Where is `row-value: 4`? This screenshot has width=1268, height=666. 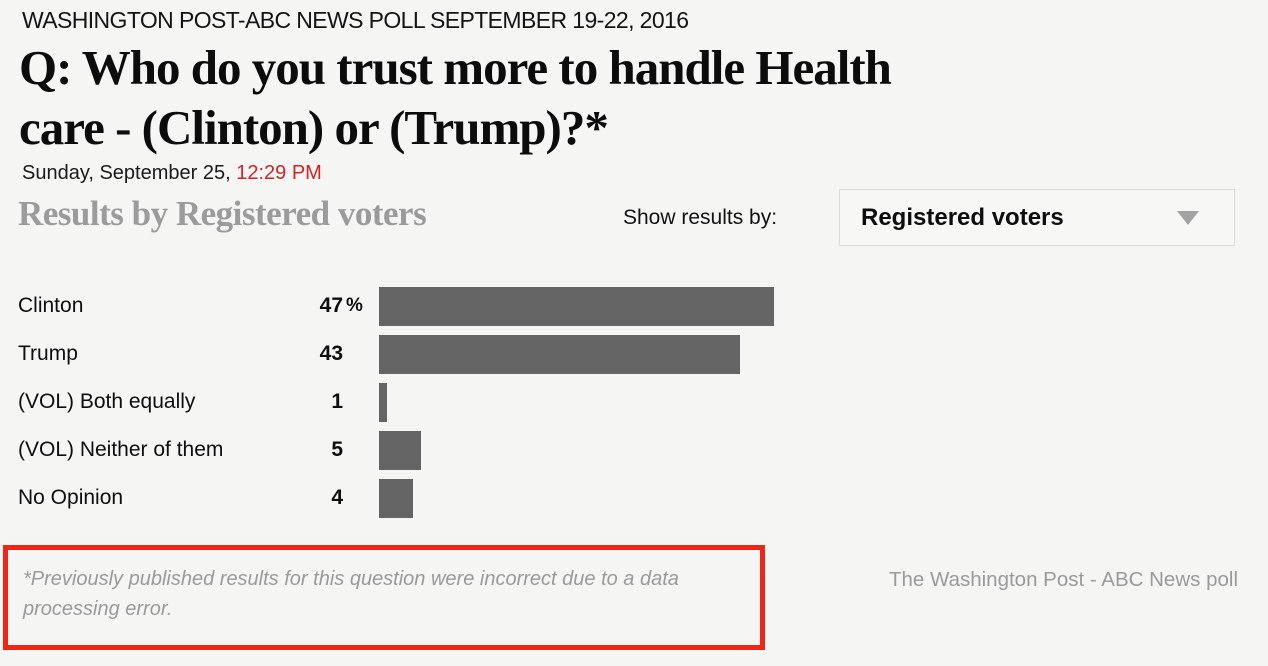
row-value: 4 is located at coordinates (337, 497).